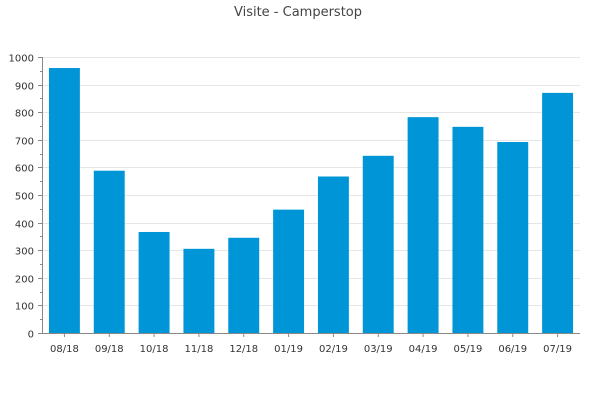 Image resolution: width=600 pixels, height=404 pixels. What do you see at coordinates (24, 280) in the screenshot?
I see `y-tick-label: 200` at bounding box center [24, 280].